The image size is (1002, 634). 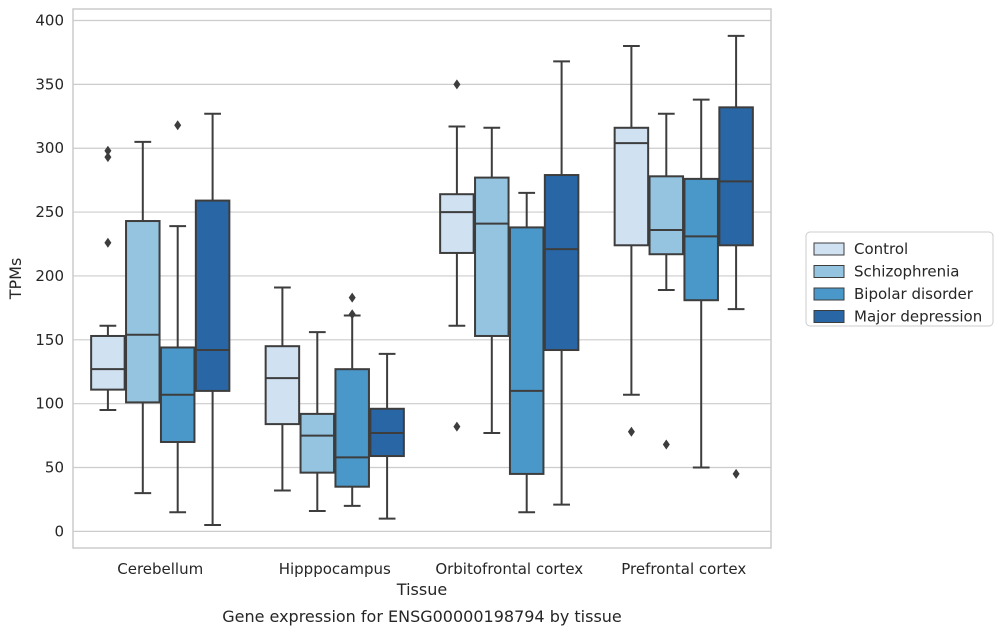 I want to click on y-tick-label: 50, so click(x=54, y=468).